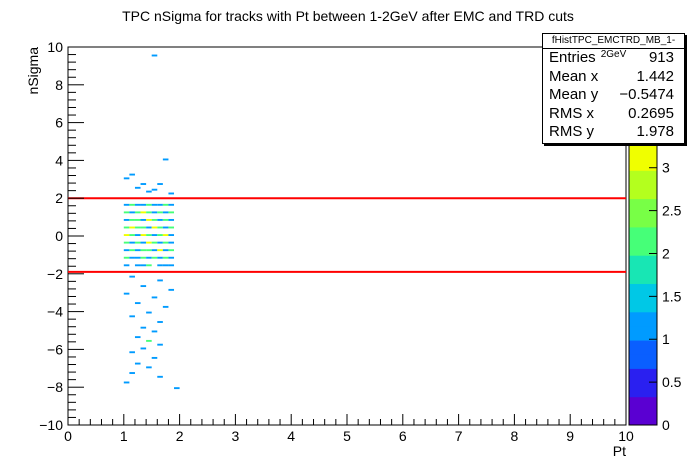  Describe the element at coordinates (574, 76) in the screenshot. I see `stats-label: Mean x` at that location.